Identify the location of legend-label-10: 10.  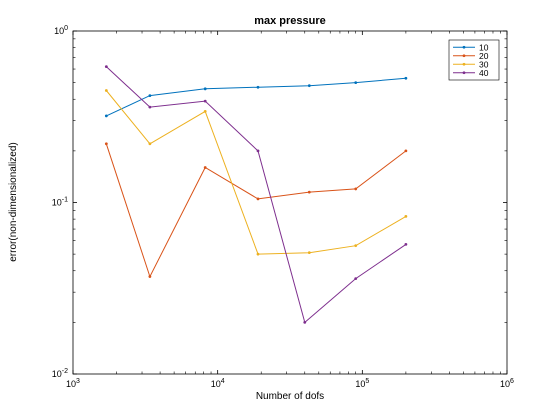
(484, 47).